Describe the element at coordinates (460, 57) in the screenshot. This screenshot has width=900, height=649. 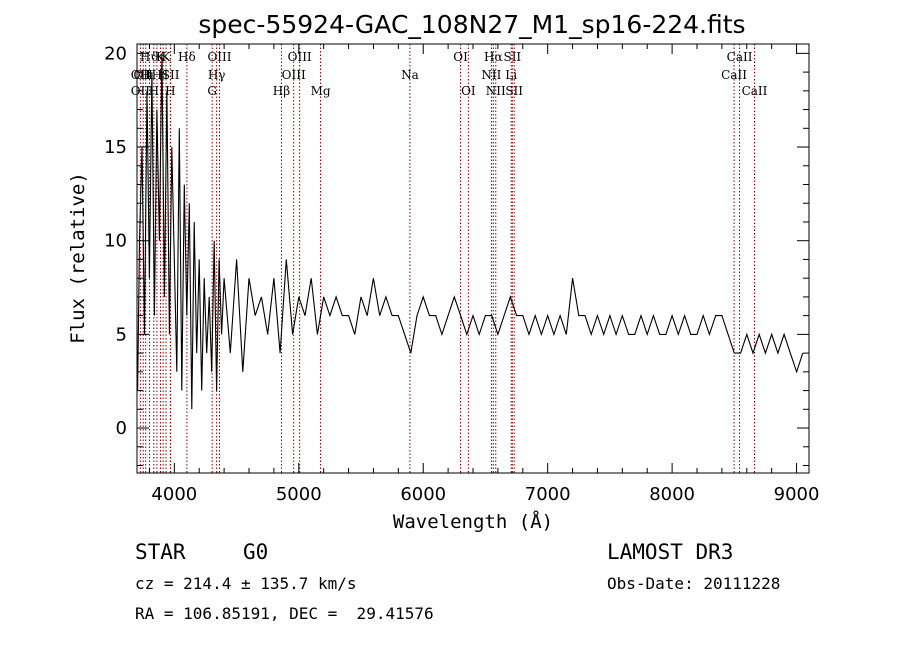
I see `line-marker-label-21: OI` at that location.